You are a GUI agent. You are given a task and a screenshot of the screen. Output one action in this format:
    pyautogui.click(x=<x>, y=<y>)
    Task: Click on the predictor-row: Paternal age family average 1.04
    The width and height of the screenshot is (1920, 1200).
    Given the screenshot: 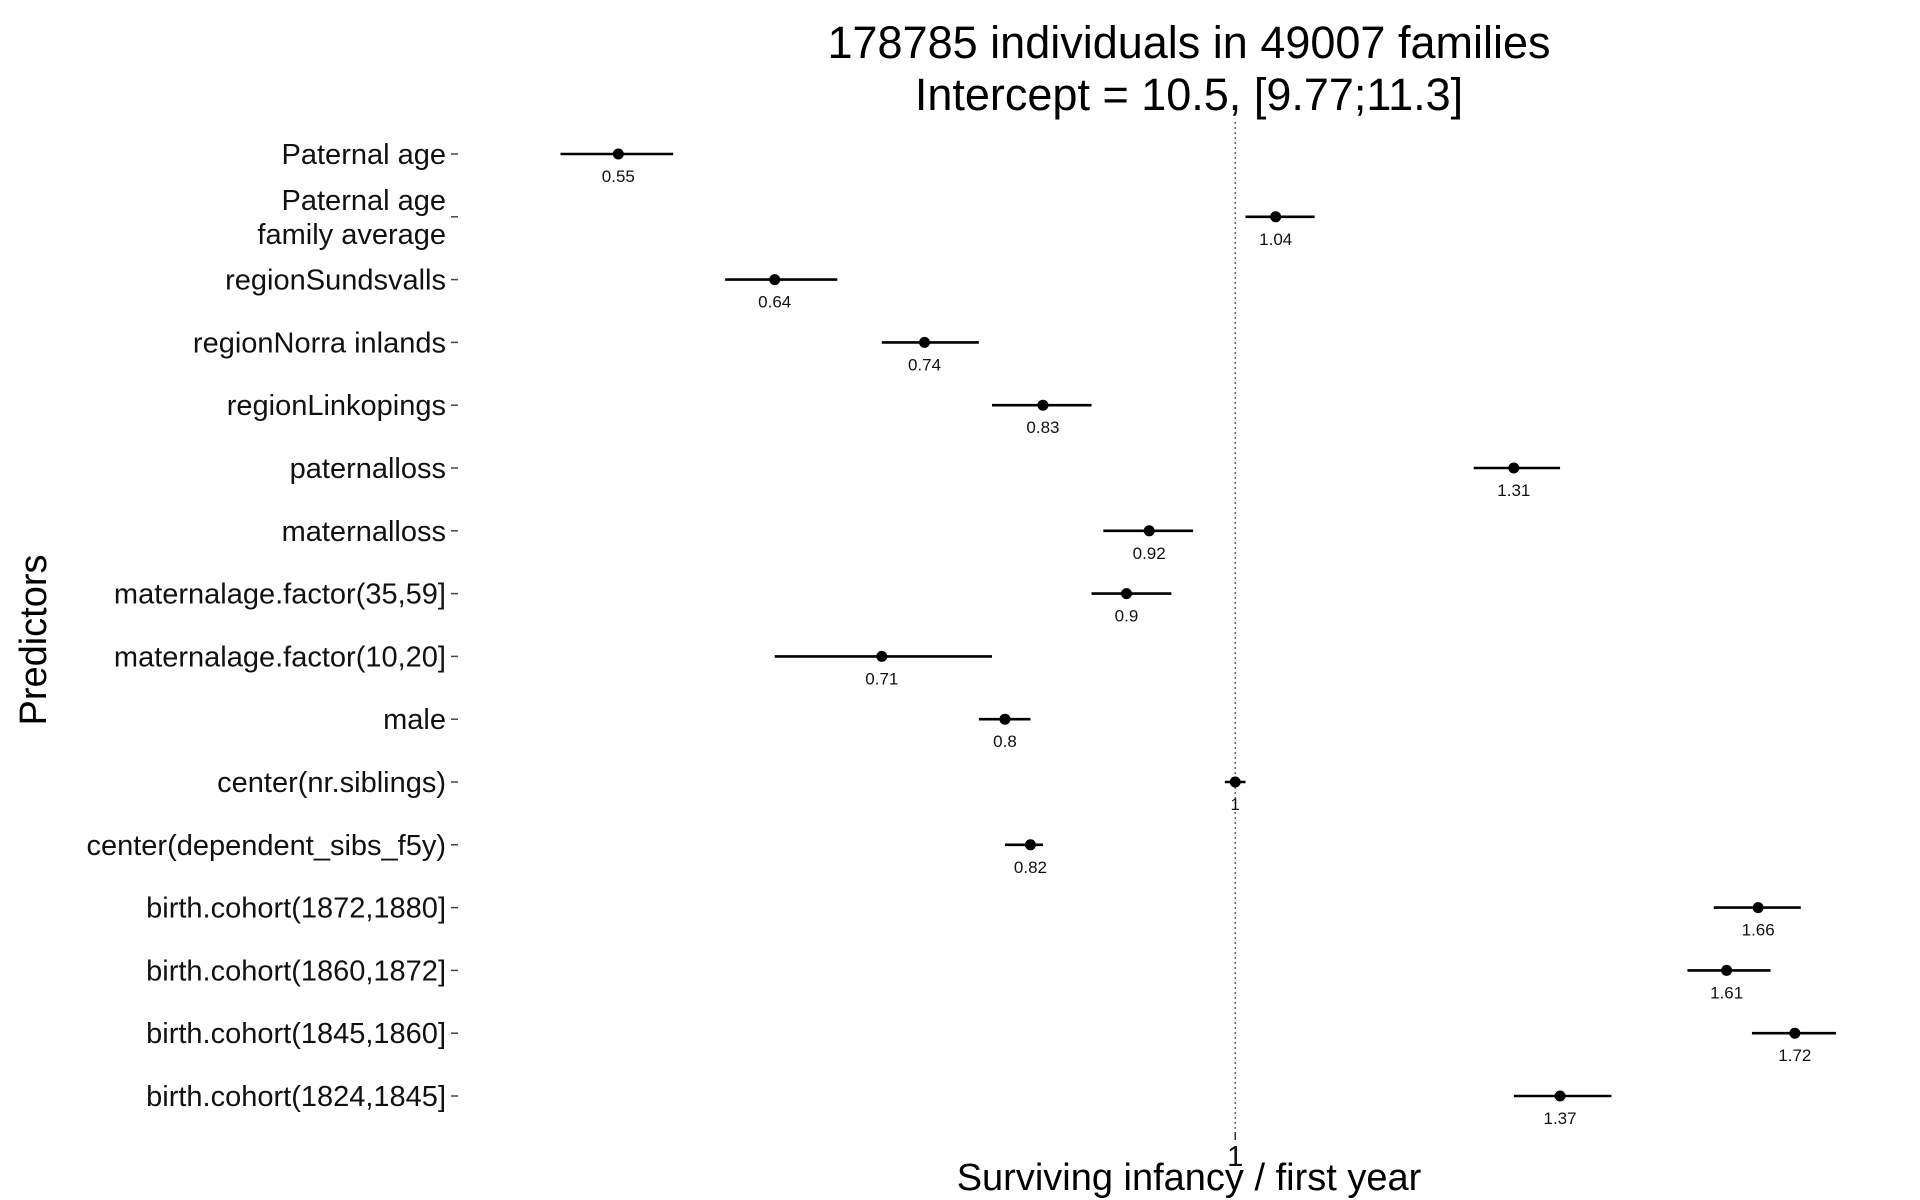 What is the action you would take?
    pyautogui.click(x=786, y=218)
    